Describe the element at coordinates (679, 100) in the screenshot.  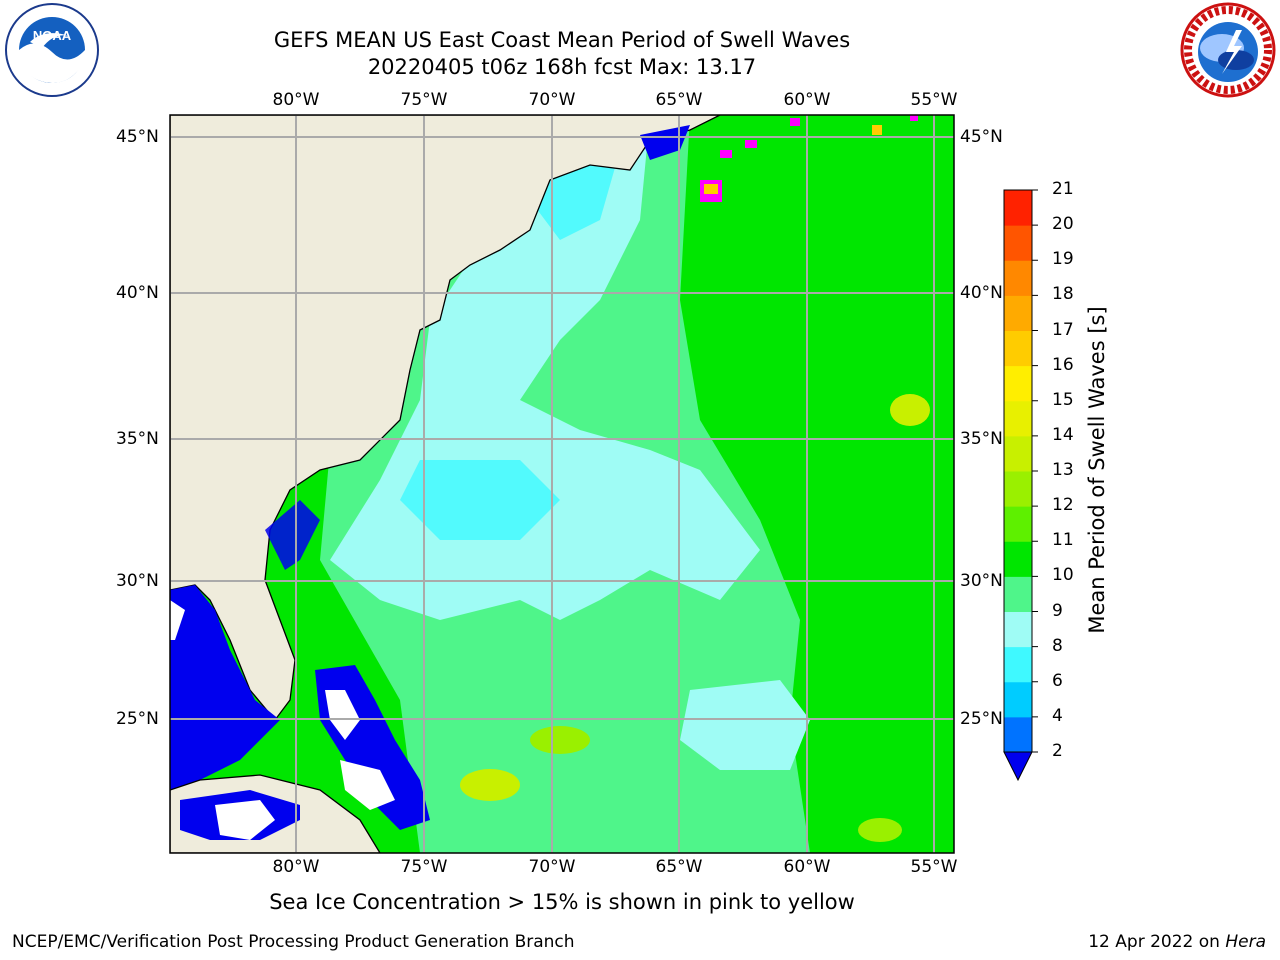
I see `lon-label-top-65w: 65°W` at that location.